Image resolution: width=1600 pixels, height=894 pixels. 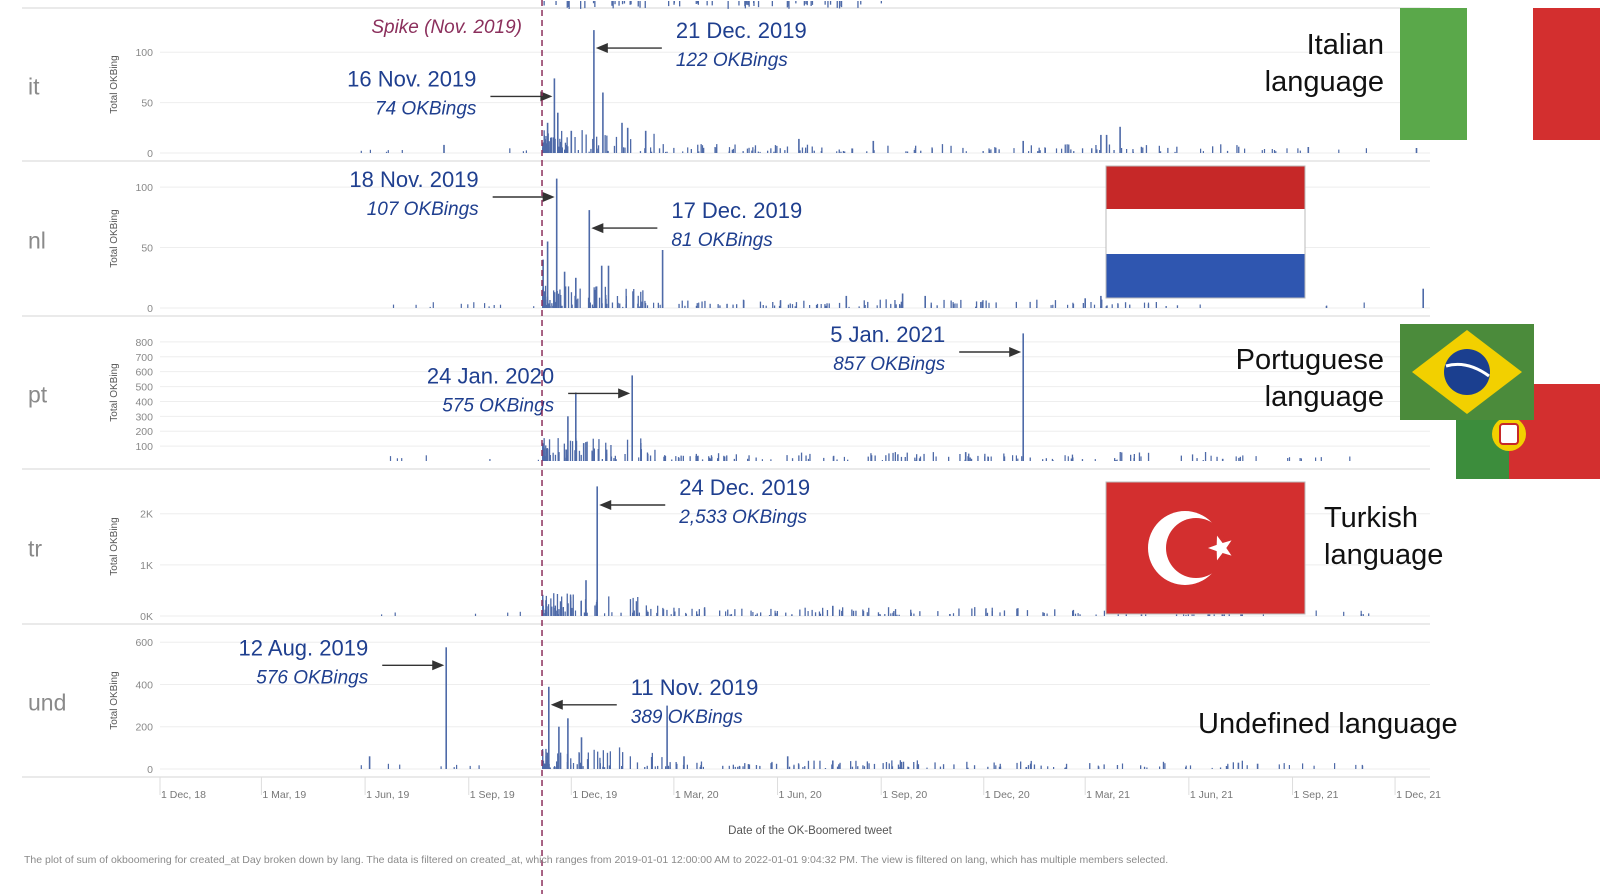 What do you see at coordinates (144, 402) in the screenshot?
I see `y-tick-label: 400` at bounding box center [144, 402].